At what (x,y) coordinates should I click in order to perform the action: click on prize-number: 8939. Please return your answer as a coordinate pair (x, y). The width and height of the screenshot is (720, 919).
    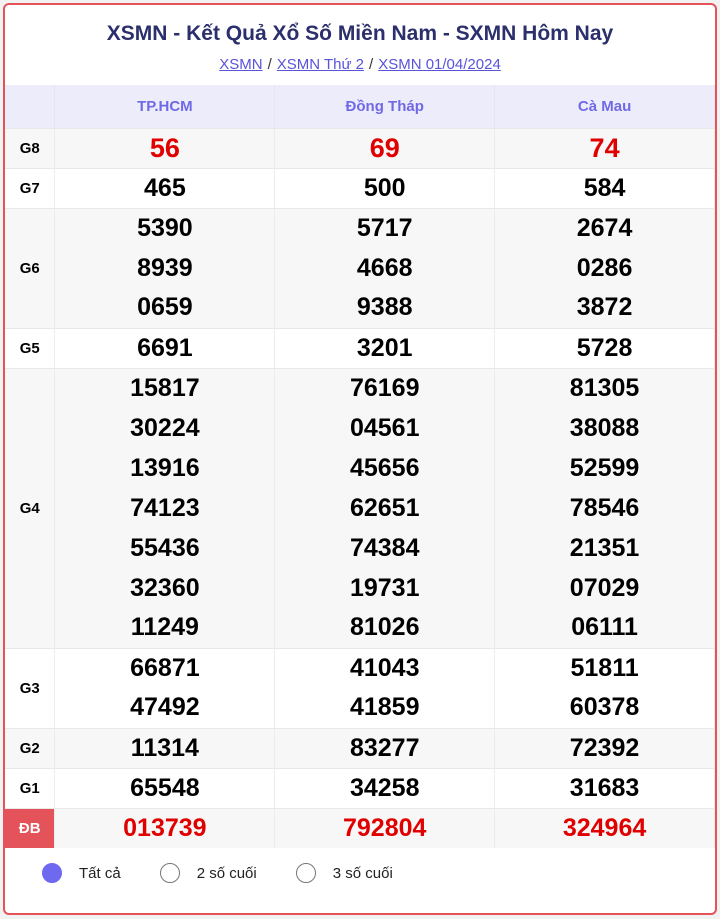
    Looking at the image, I should click on (165, 268).